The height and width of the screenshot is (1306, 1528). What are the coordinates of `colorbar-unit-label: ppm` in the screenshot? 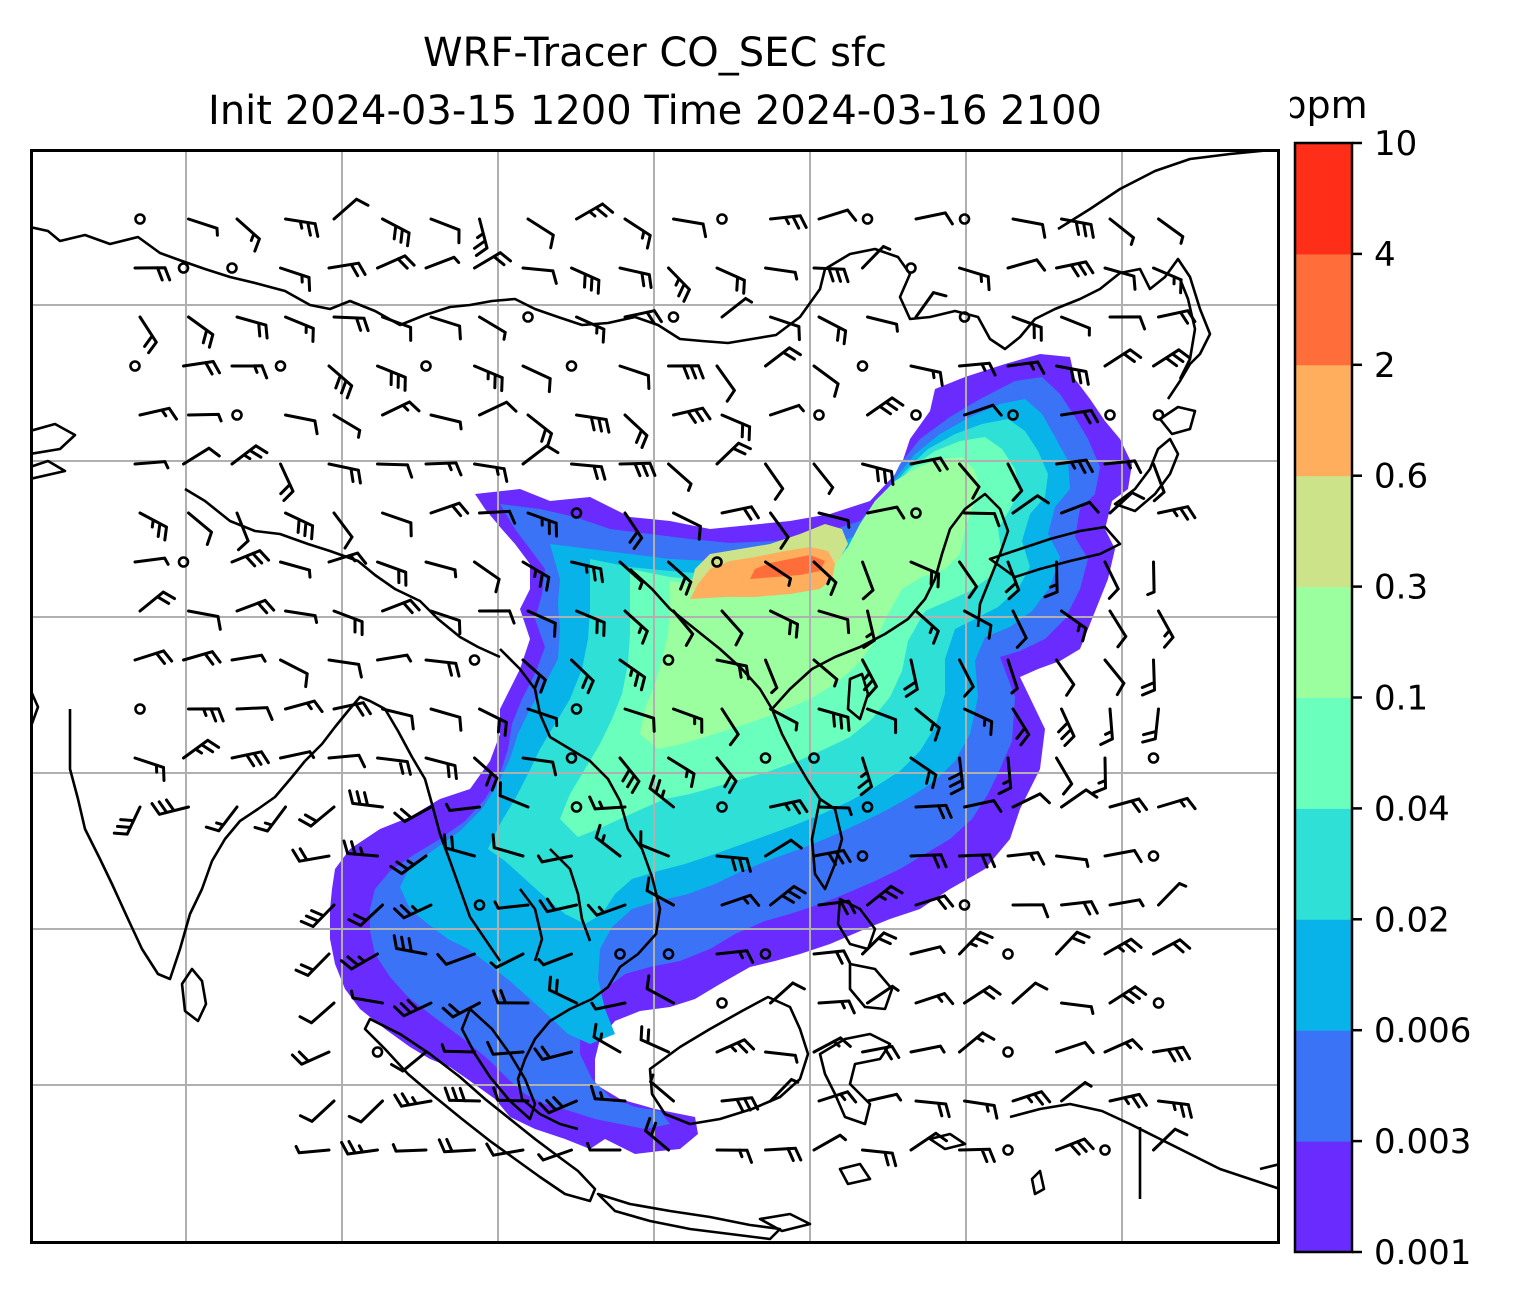 It's located at (1329, 105).